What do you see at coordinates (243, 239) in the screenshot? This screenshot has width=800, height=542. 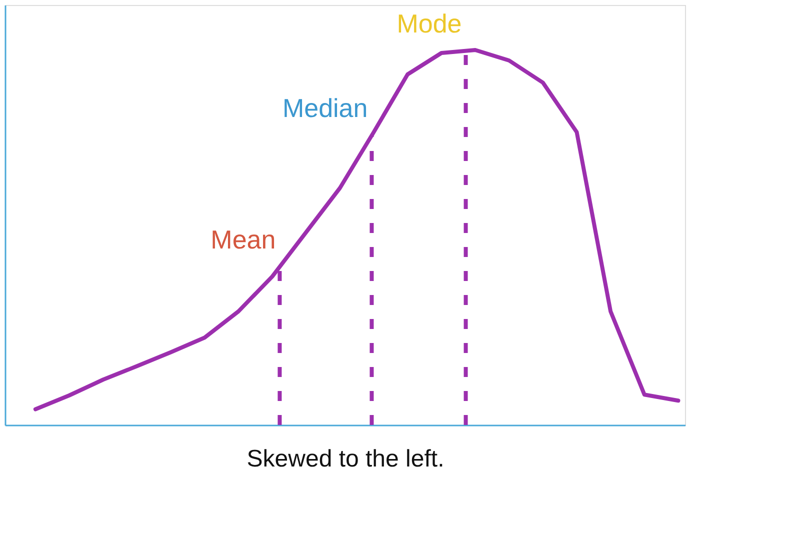 I see `annotation: Mean` at bounding box center [243, 239].